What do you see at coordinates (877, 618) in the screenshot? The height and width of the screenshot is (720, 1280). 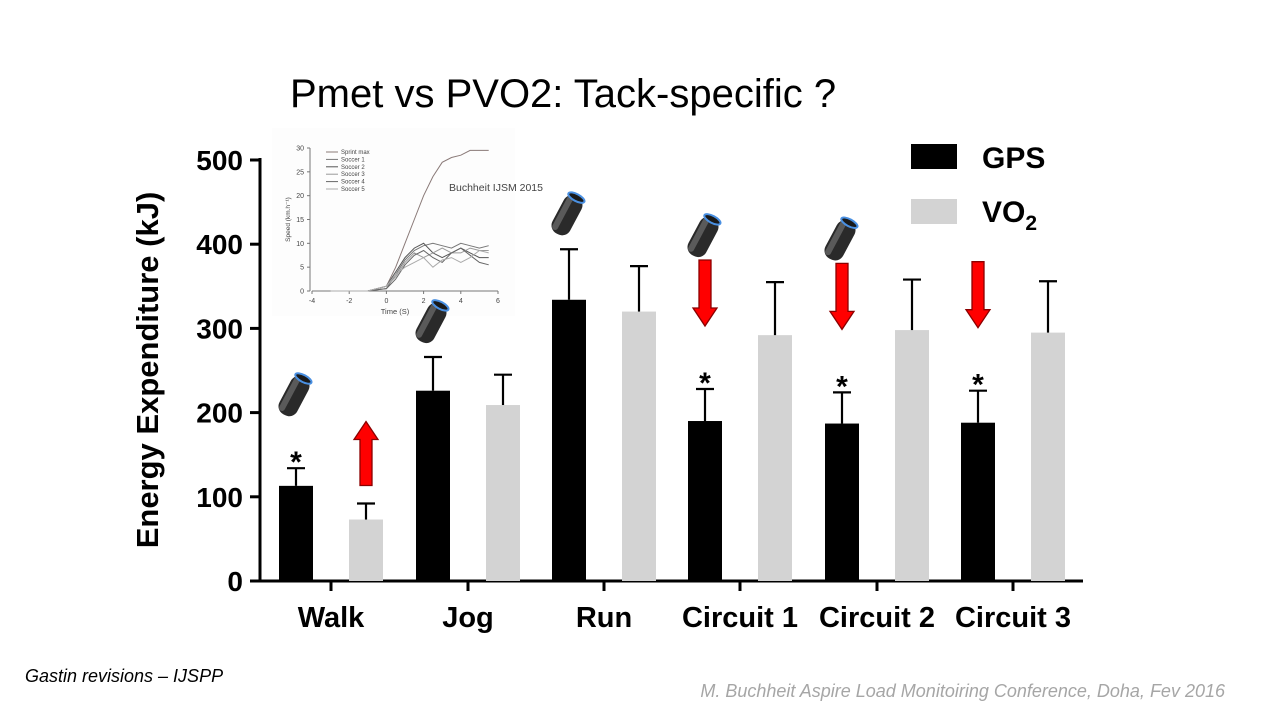 I see `category-label: Circuit 2` at bounding box center [877, 618].